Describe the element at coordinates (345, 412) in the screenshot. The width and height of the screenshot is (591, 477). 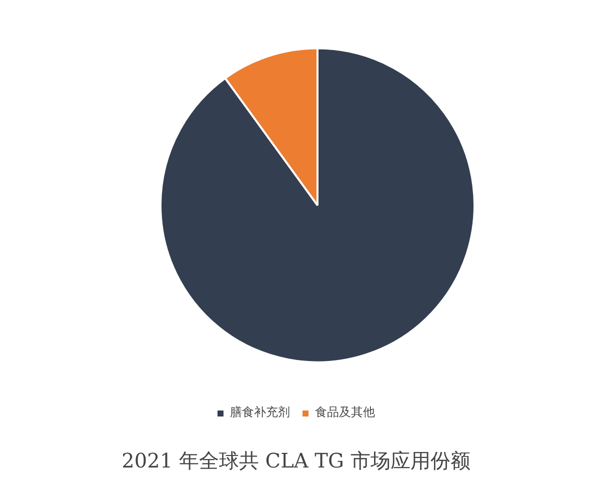
I see `legend-label: 食品及其他` at that location.